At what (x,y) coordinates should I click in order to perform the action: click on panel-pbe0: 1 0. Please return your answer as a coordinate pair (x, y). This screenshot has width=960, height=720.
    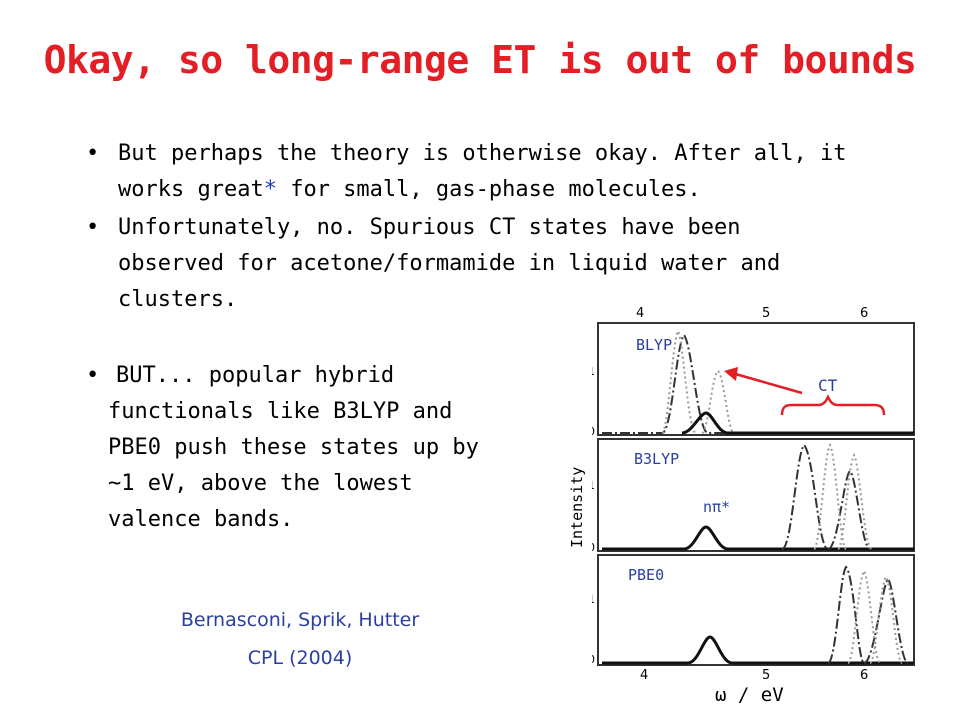
    Looking at the image, I should click on (753, 610).